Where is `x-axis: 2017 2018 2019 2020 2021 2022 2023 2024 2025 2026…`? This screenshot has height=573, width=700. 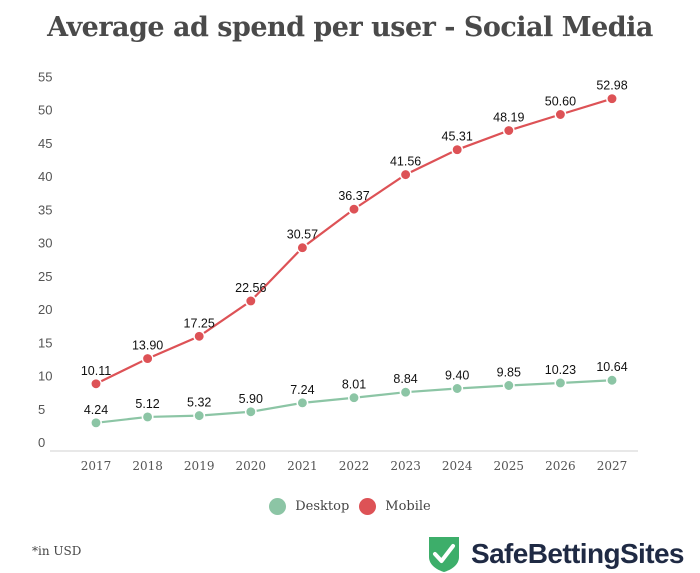 x-axis: 2017 2018 2019 2020 2021 2022 2023 2024 2025 2026… is located at coordinates (354, 466).